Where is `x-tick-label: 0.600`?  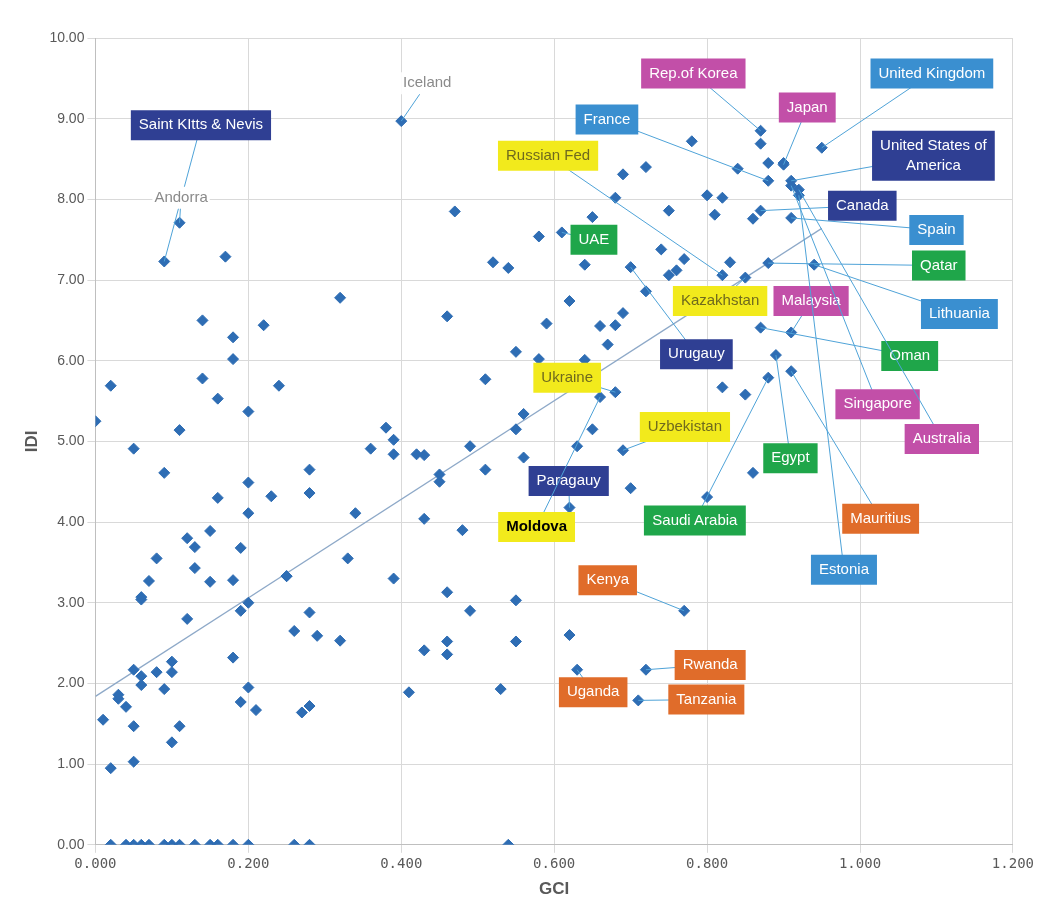 x-tick-label: 0.600 is located at coordinates (554, 862).